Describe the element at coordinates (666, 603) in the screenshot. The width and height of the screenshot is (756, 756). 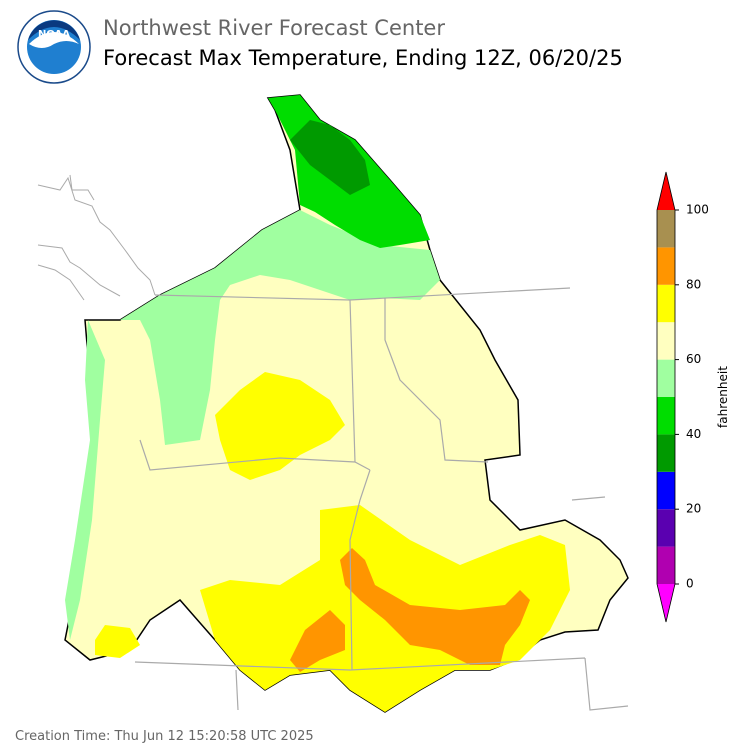
I see `under-triangle` at that location.